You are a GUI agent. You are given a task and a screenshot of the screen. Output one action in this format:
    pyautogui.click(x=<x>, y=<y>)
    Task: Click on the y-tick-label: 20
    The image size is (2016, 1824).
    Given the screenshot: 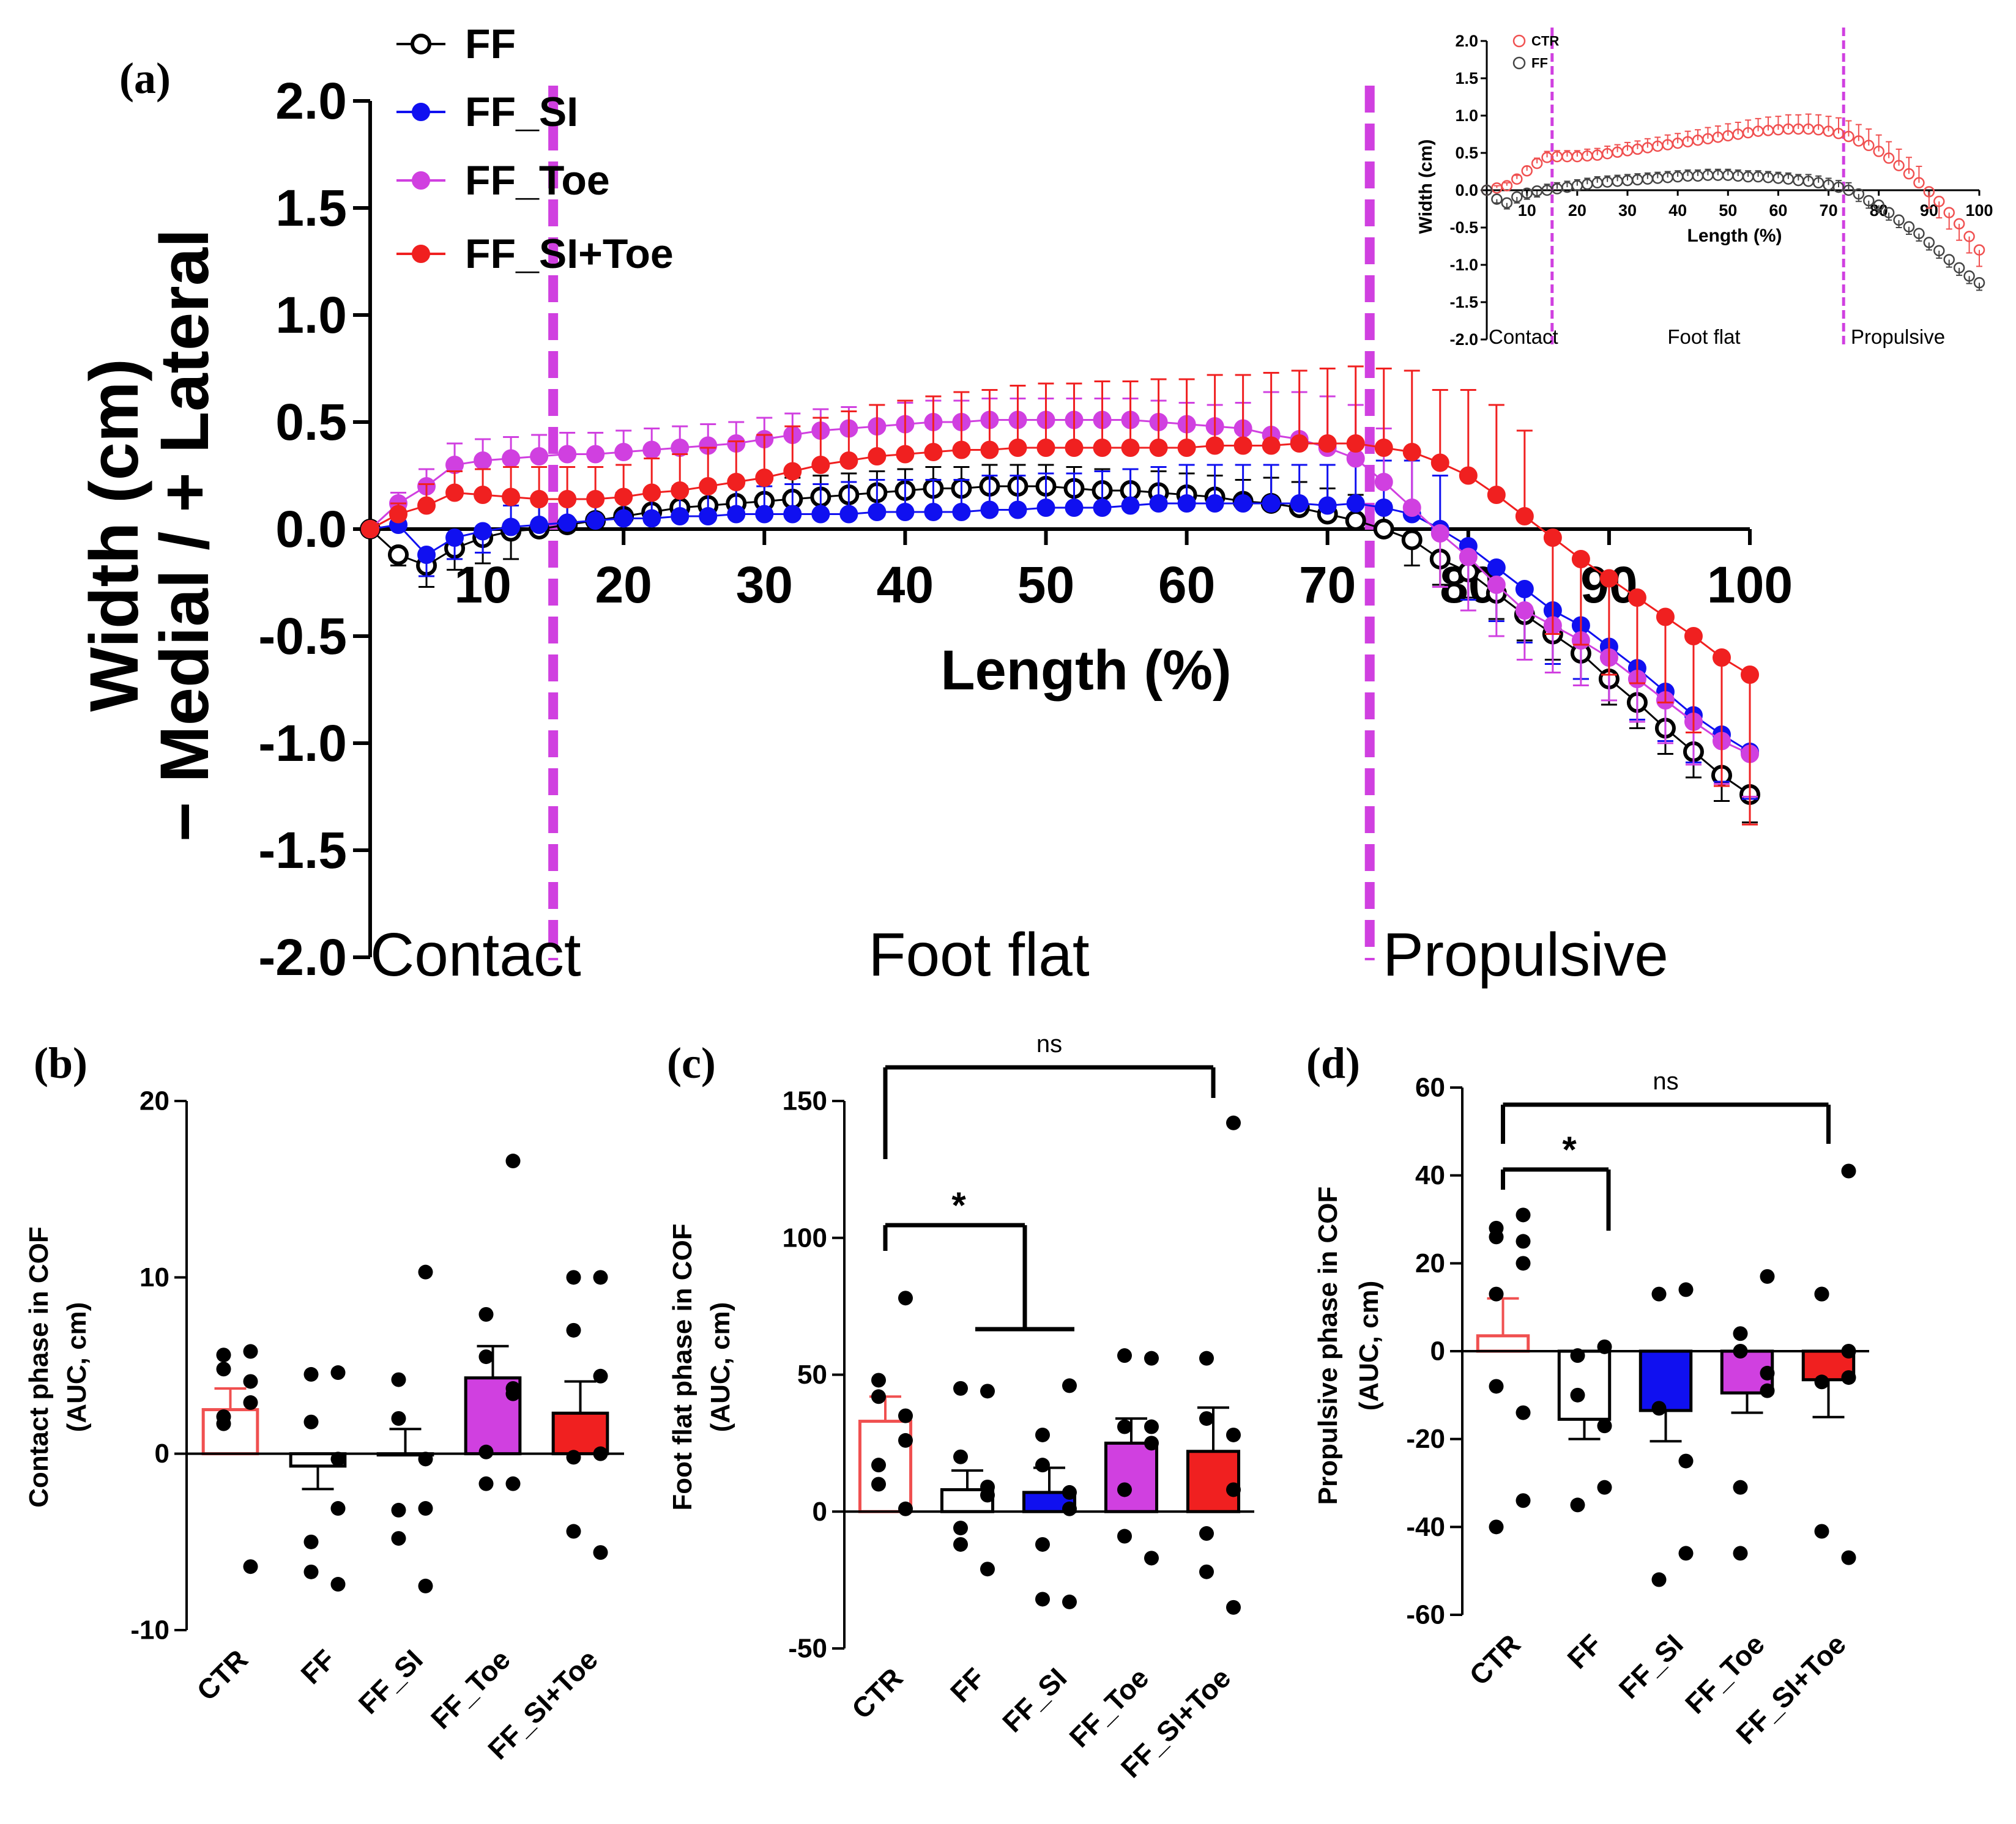 What is the action you would take?
    pyautogui.click(x=154, y=1101)
    